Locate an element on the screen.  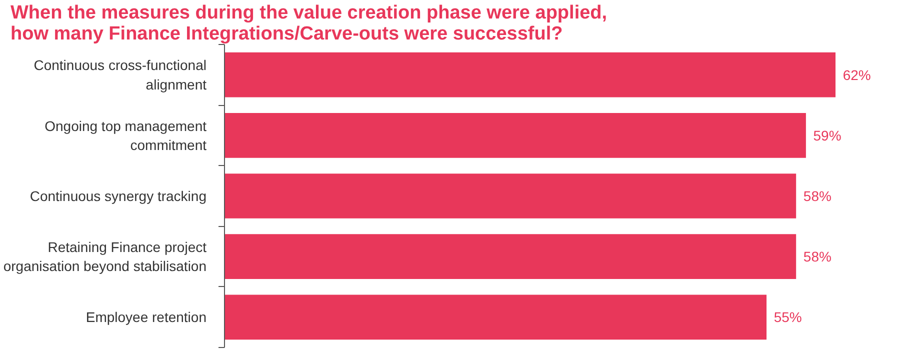
y-tick-label: Continuous cross-functional alignment is located at coordinates (120, 74).